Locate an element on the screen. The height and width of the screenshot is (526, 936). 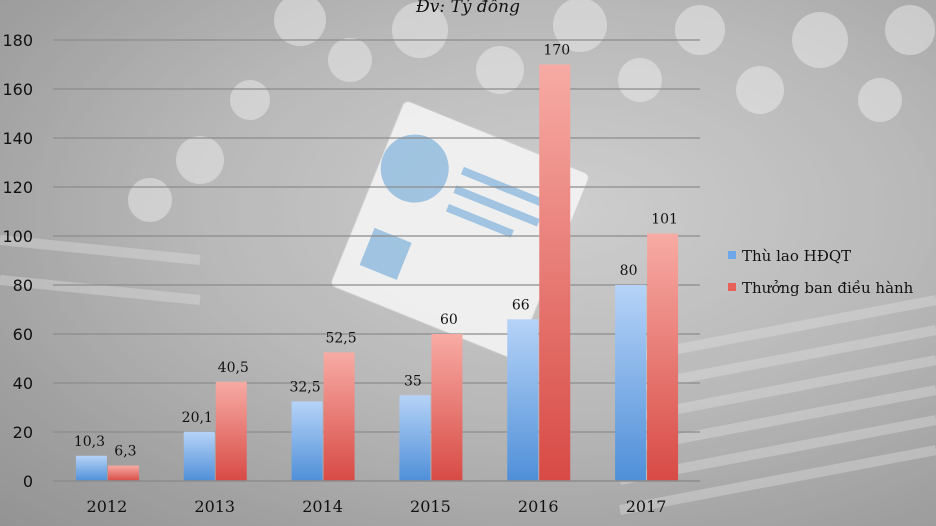
bar-thu-lao-2016 is located at coordinates (523, 400).